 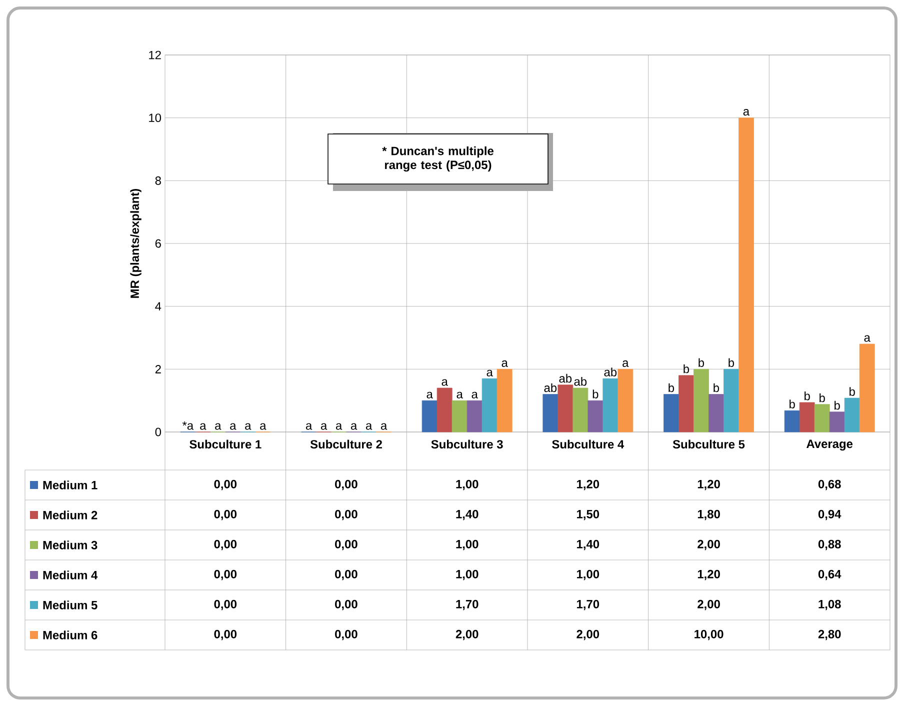 What do you see at coordinates (70, 635) in the screenshot?
I see `legend-label: Medium 6` at bounding box center [70, 635].